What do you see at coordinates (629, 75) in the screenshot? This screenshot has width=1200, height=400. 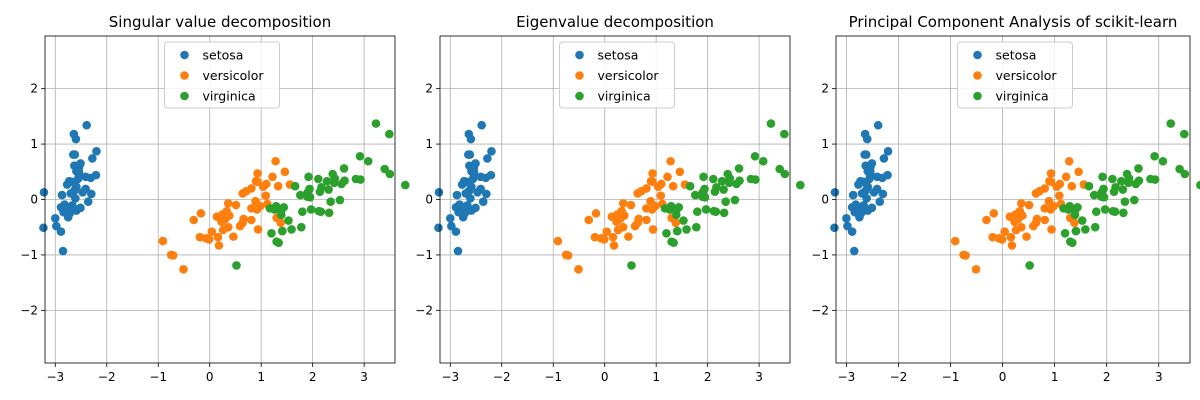 I see `legend-label: versicolor` at bounding box center [629, 75].